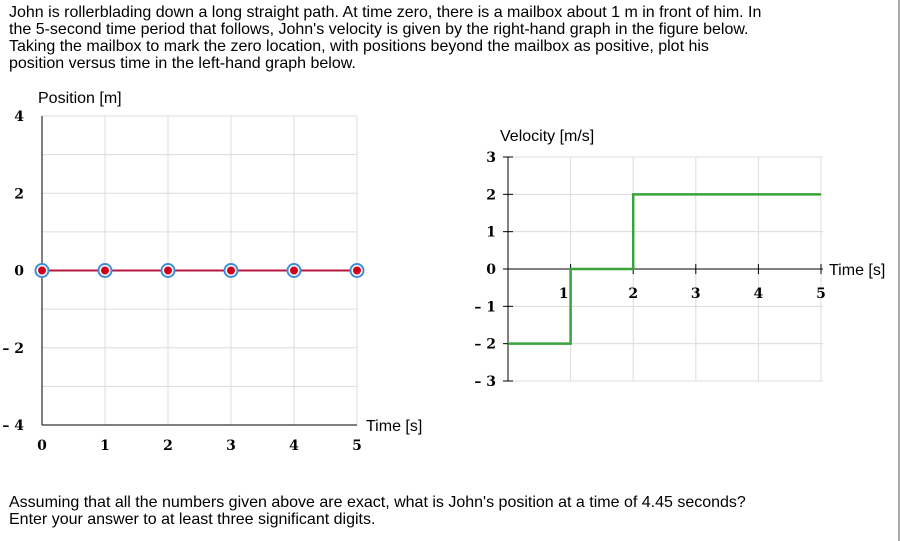  Describe the element at coordinates (485, 270) in the screenshot. I see `velocity-y-tick-labels: 3 2 1 0 – 1 – 2 – 3` at that location.